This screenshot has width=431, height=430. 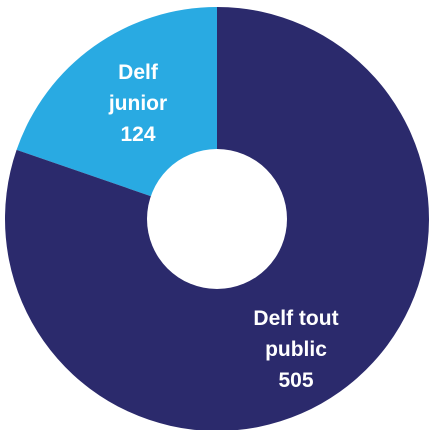 What do you see at coordinates (137, 134) in the screenshot?
I see `slice-value-label: 124` at bounding box center [137, 134].